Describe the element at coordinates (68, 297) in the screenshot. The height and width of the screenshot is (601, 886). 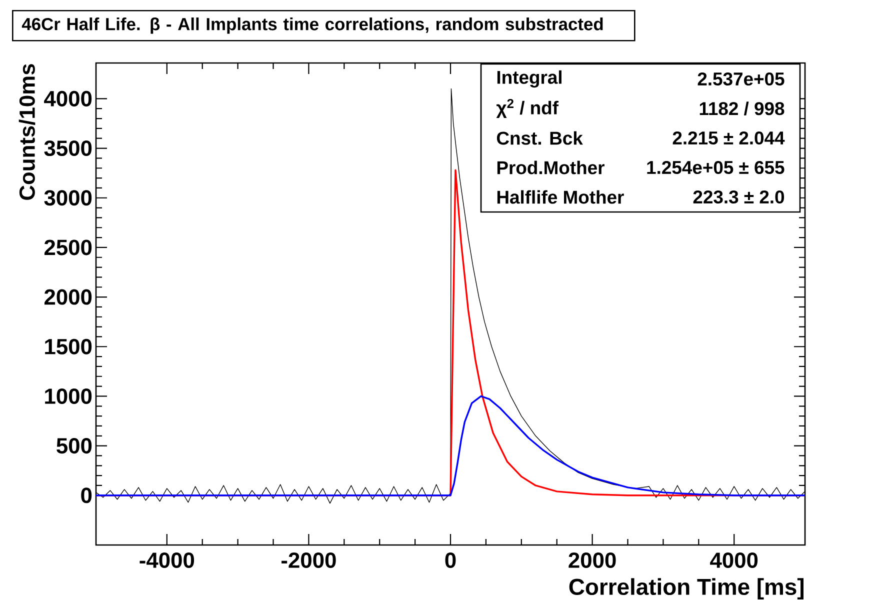
I see `y-tick-label: 2000` at that location.